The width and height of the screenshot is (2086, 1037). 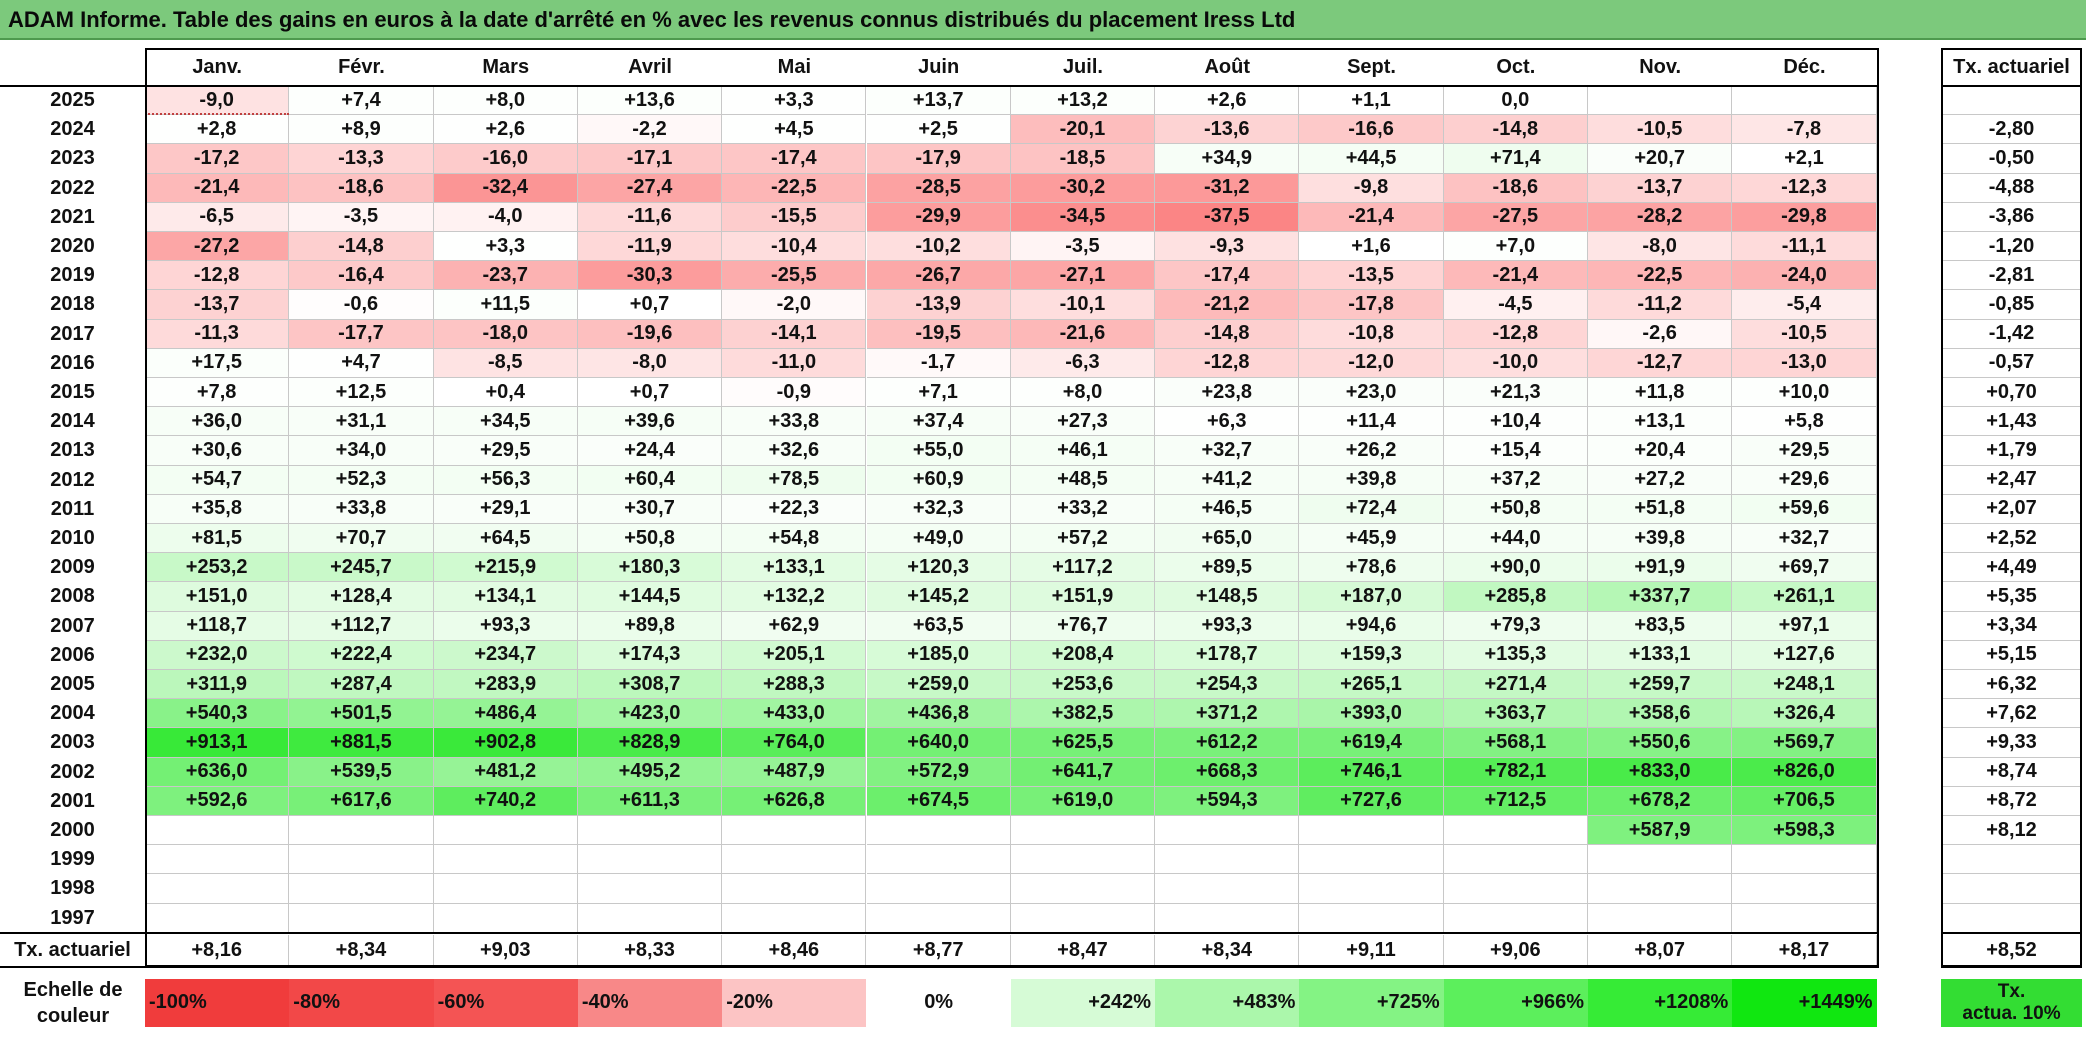 What do you see at coordinates (1515, 188) in the screenshot?
I see `gain-cell: -18,6` at bounding box center [1515, 188].